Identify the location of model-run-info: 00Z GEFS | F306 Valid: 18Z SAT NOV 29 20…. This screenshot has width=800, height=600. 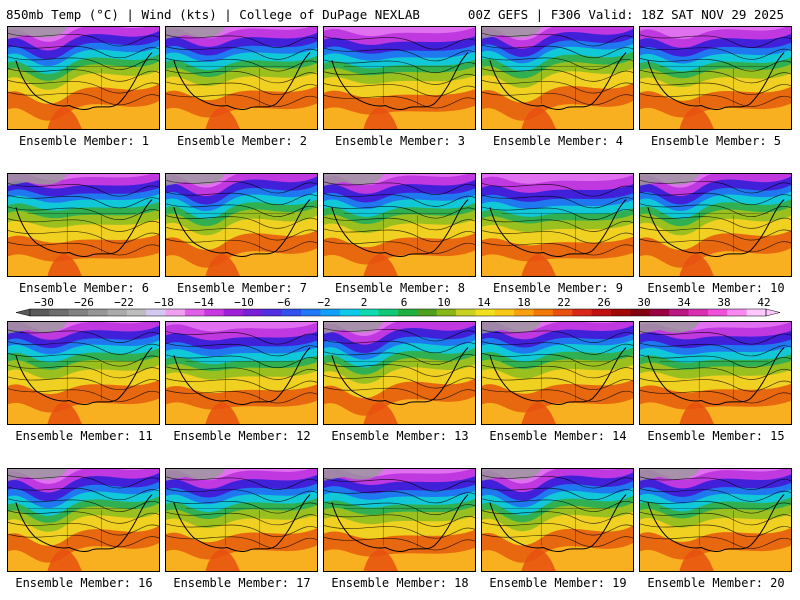
(625, 14).